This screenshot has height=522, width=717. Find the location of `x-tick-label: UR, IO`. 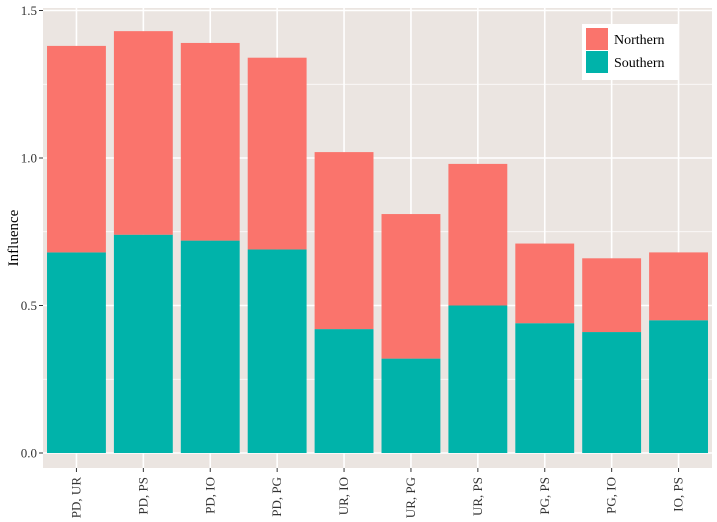

x-tick-label: UR, IO is located at coordinates (343, 496).